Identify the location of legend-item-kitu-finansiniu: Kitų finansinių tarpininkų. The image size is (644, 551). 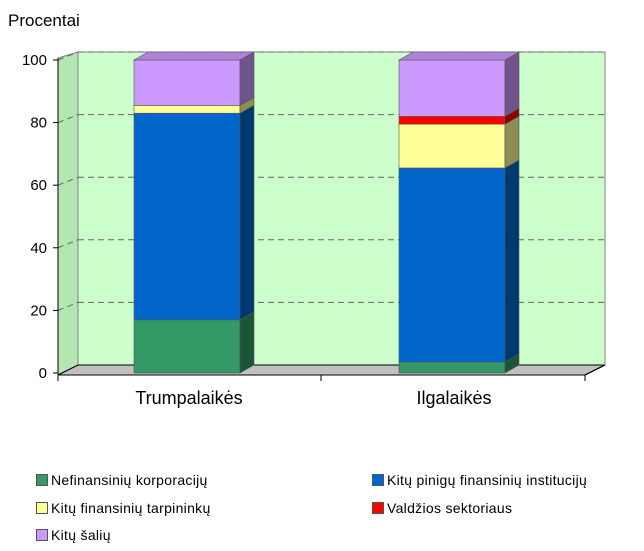
(123, 508).